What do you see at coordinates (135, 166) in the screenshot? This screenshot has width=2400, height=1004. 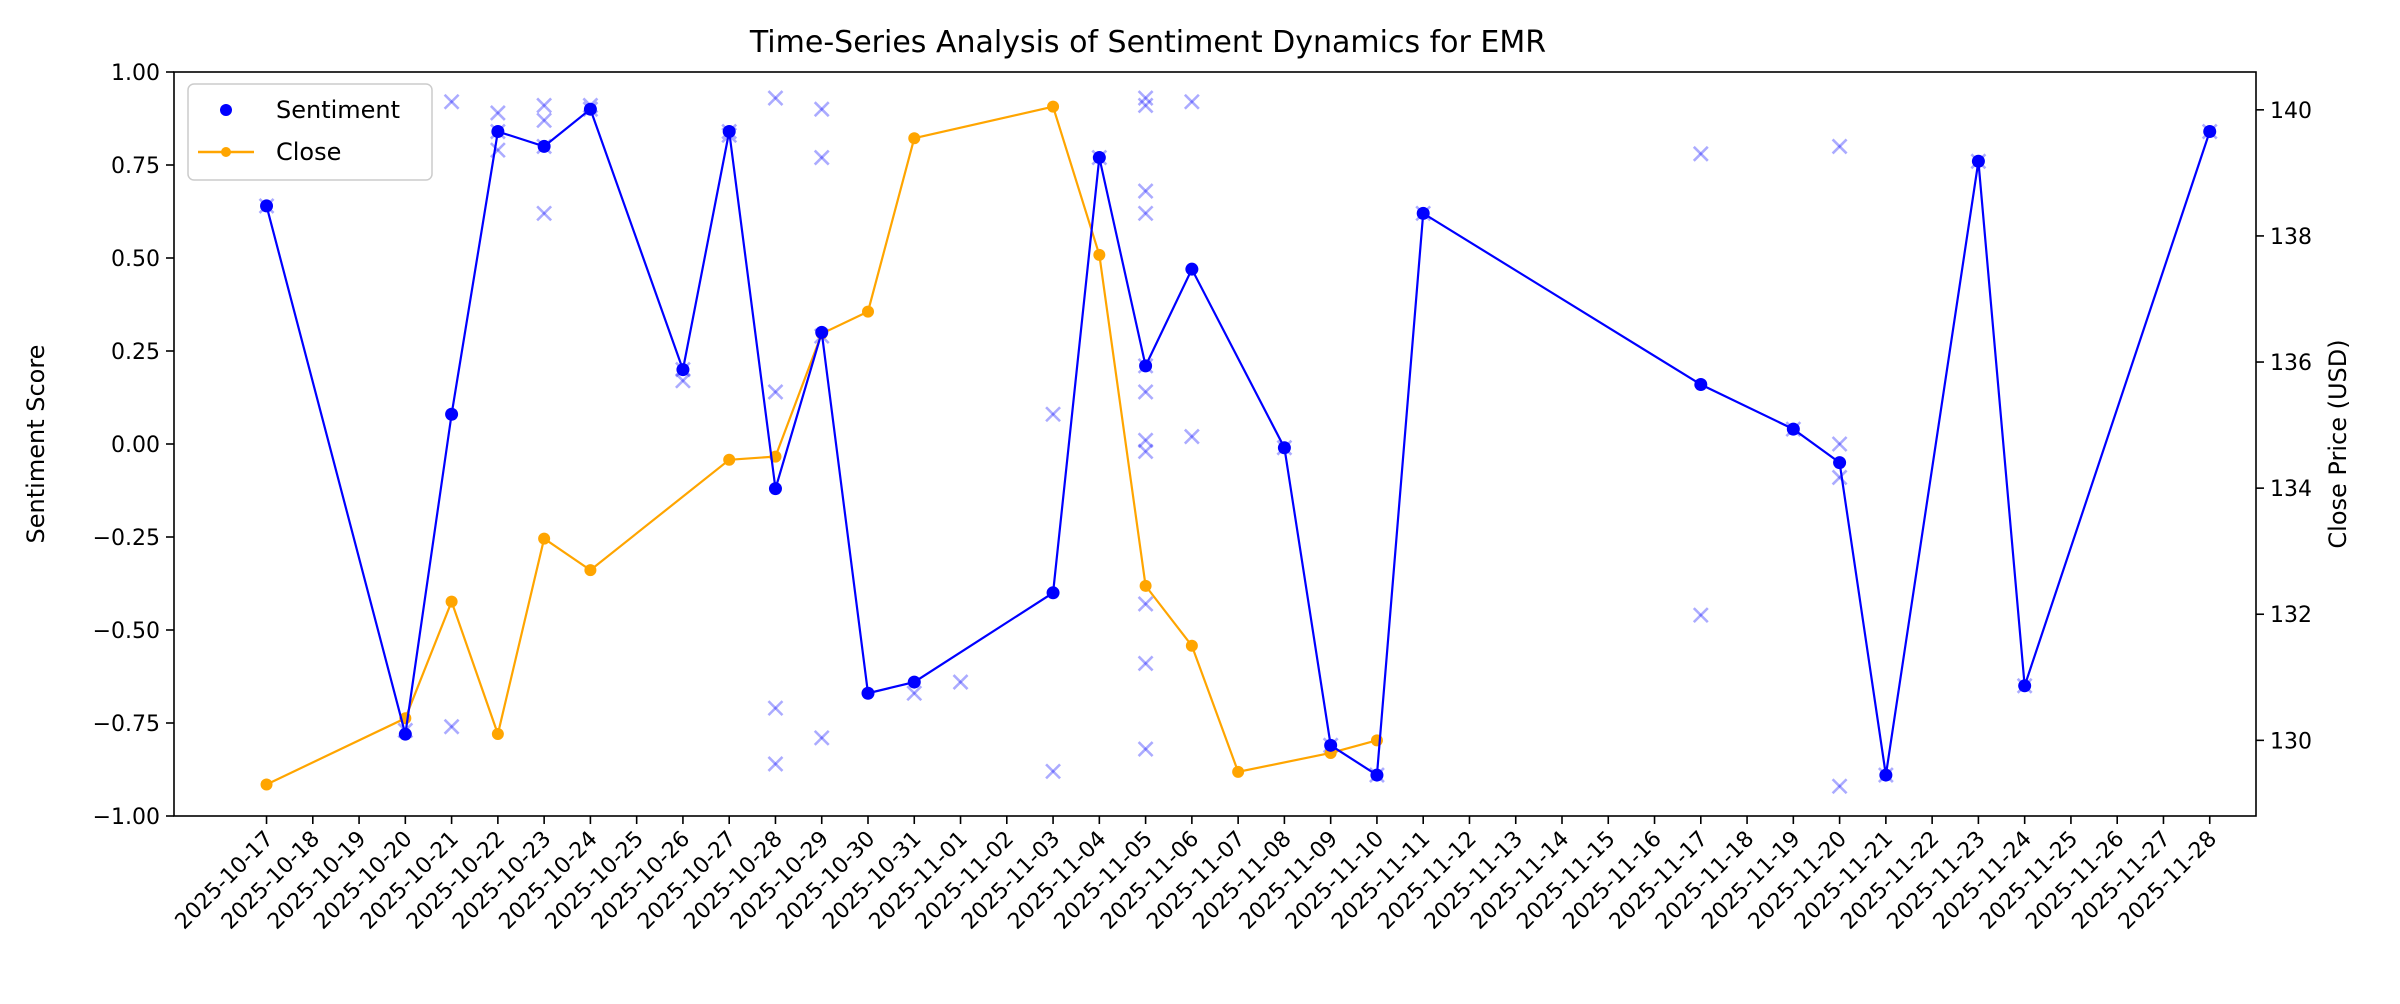 I see `y-tick-label-left: 0.75` at bounding box center [135, 166].